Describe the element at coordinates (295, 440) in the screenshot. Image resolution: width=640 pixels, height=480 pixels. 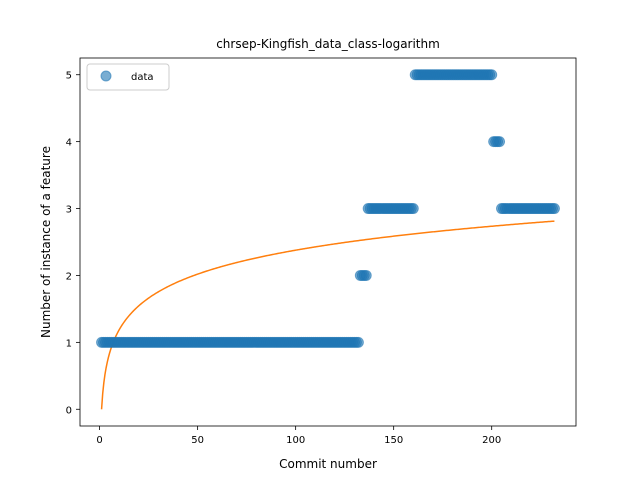
I see `x-tick-label: 100` at that location.